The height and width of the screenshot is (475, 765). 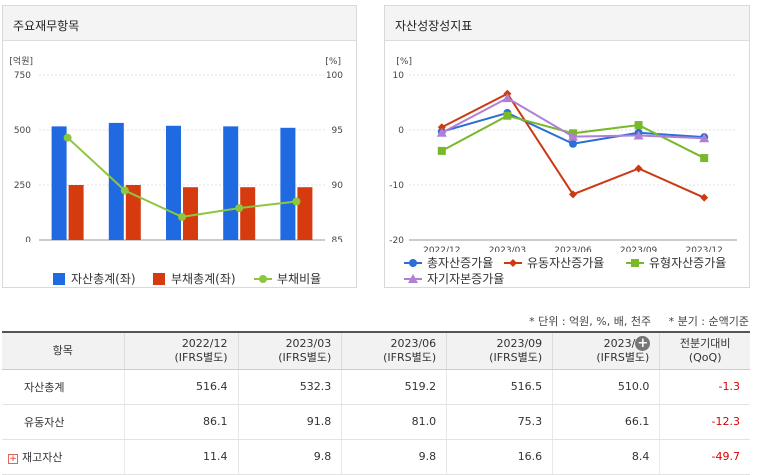 I want to click on item-header: 항목, so click(x=63, y=350).